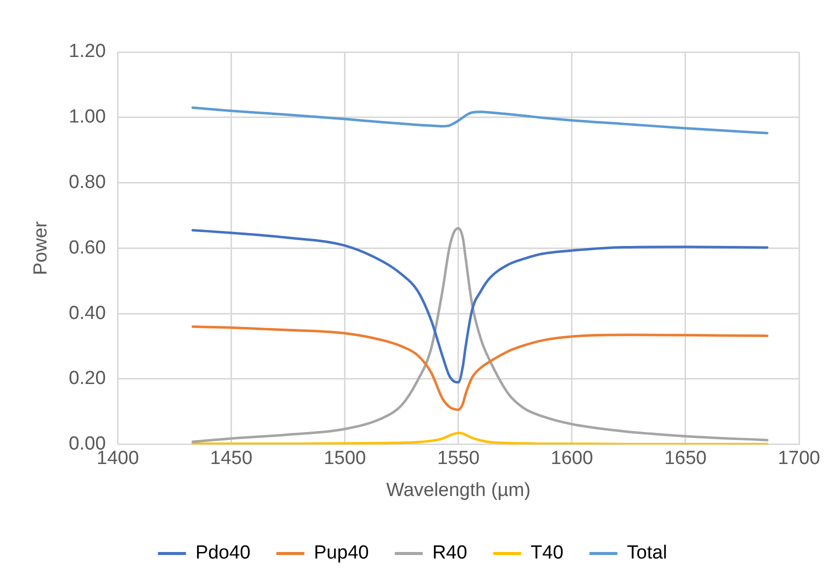 The width and height of the screenshot is (827, 577). I want to click on x-tick-label: 1450, so click(231, 459).